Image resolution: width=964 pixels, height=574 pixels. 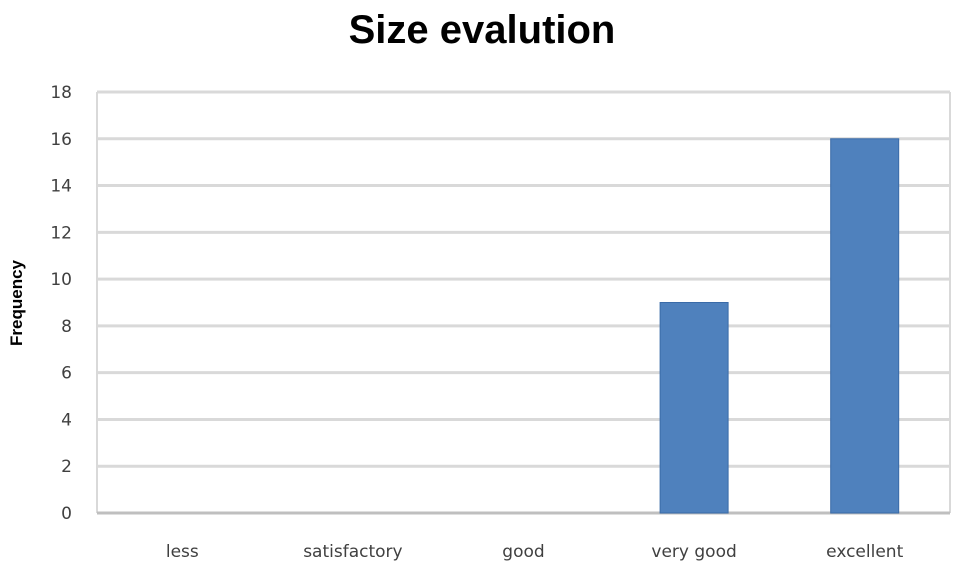 I want to click on y-tick-label: 0, so click(x=66, y=514).